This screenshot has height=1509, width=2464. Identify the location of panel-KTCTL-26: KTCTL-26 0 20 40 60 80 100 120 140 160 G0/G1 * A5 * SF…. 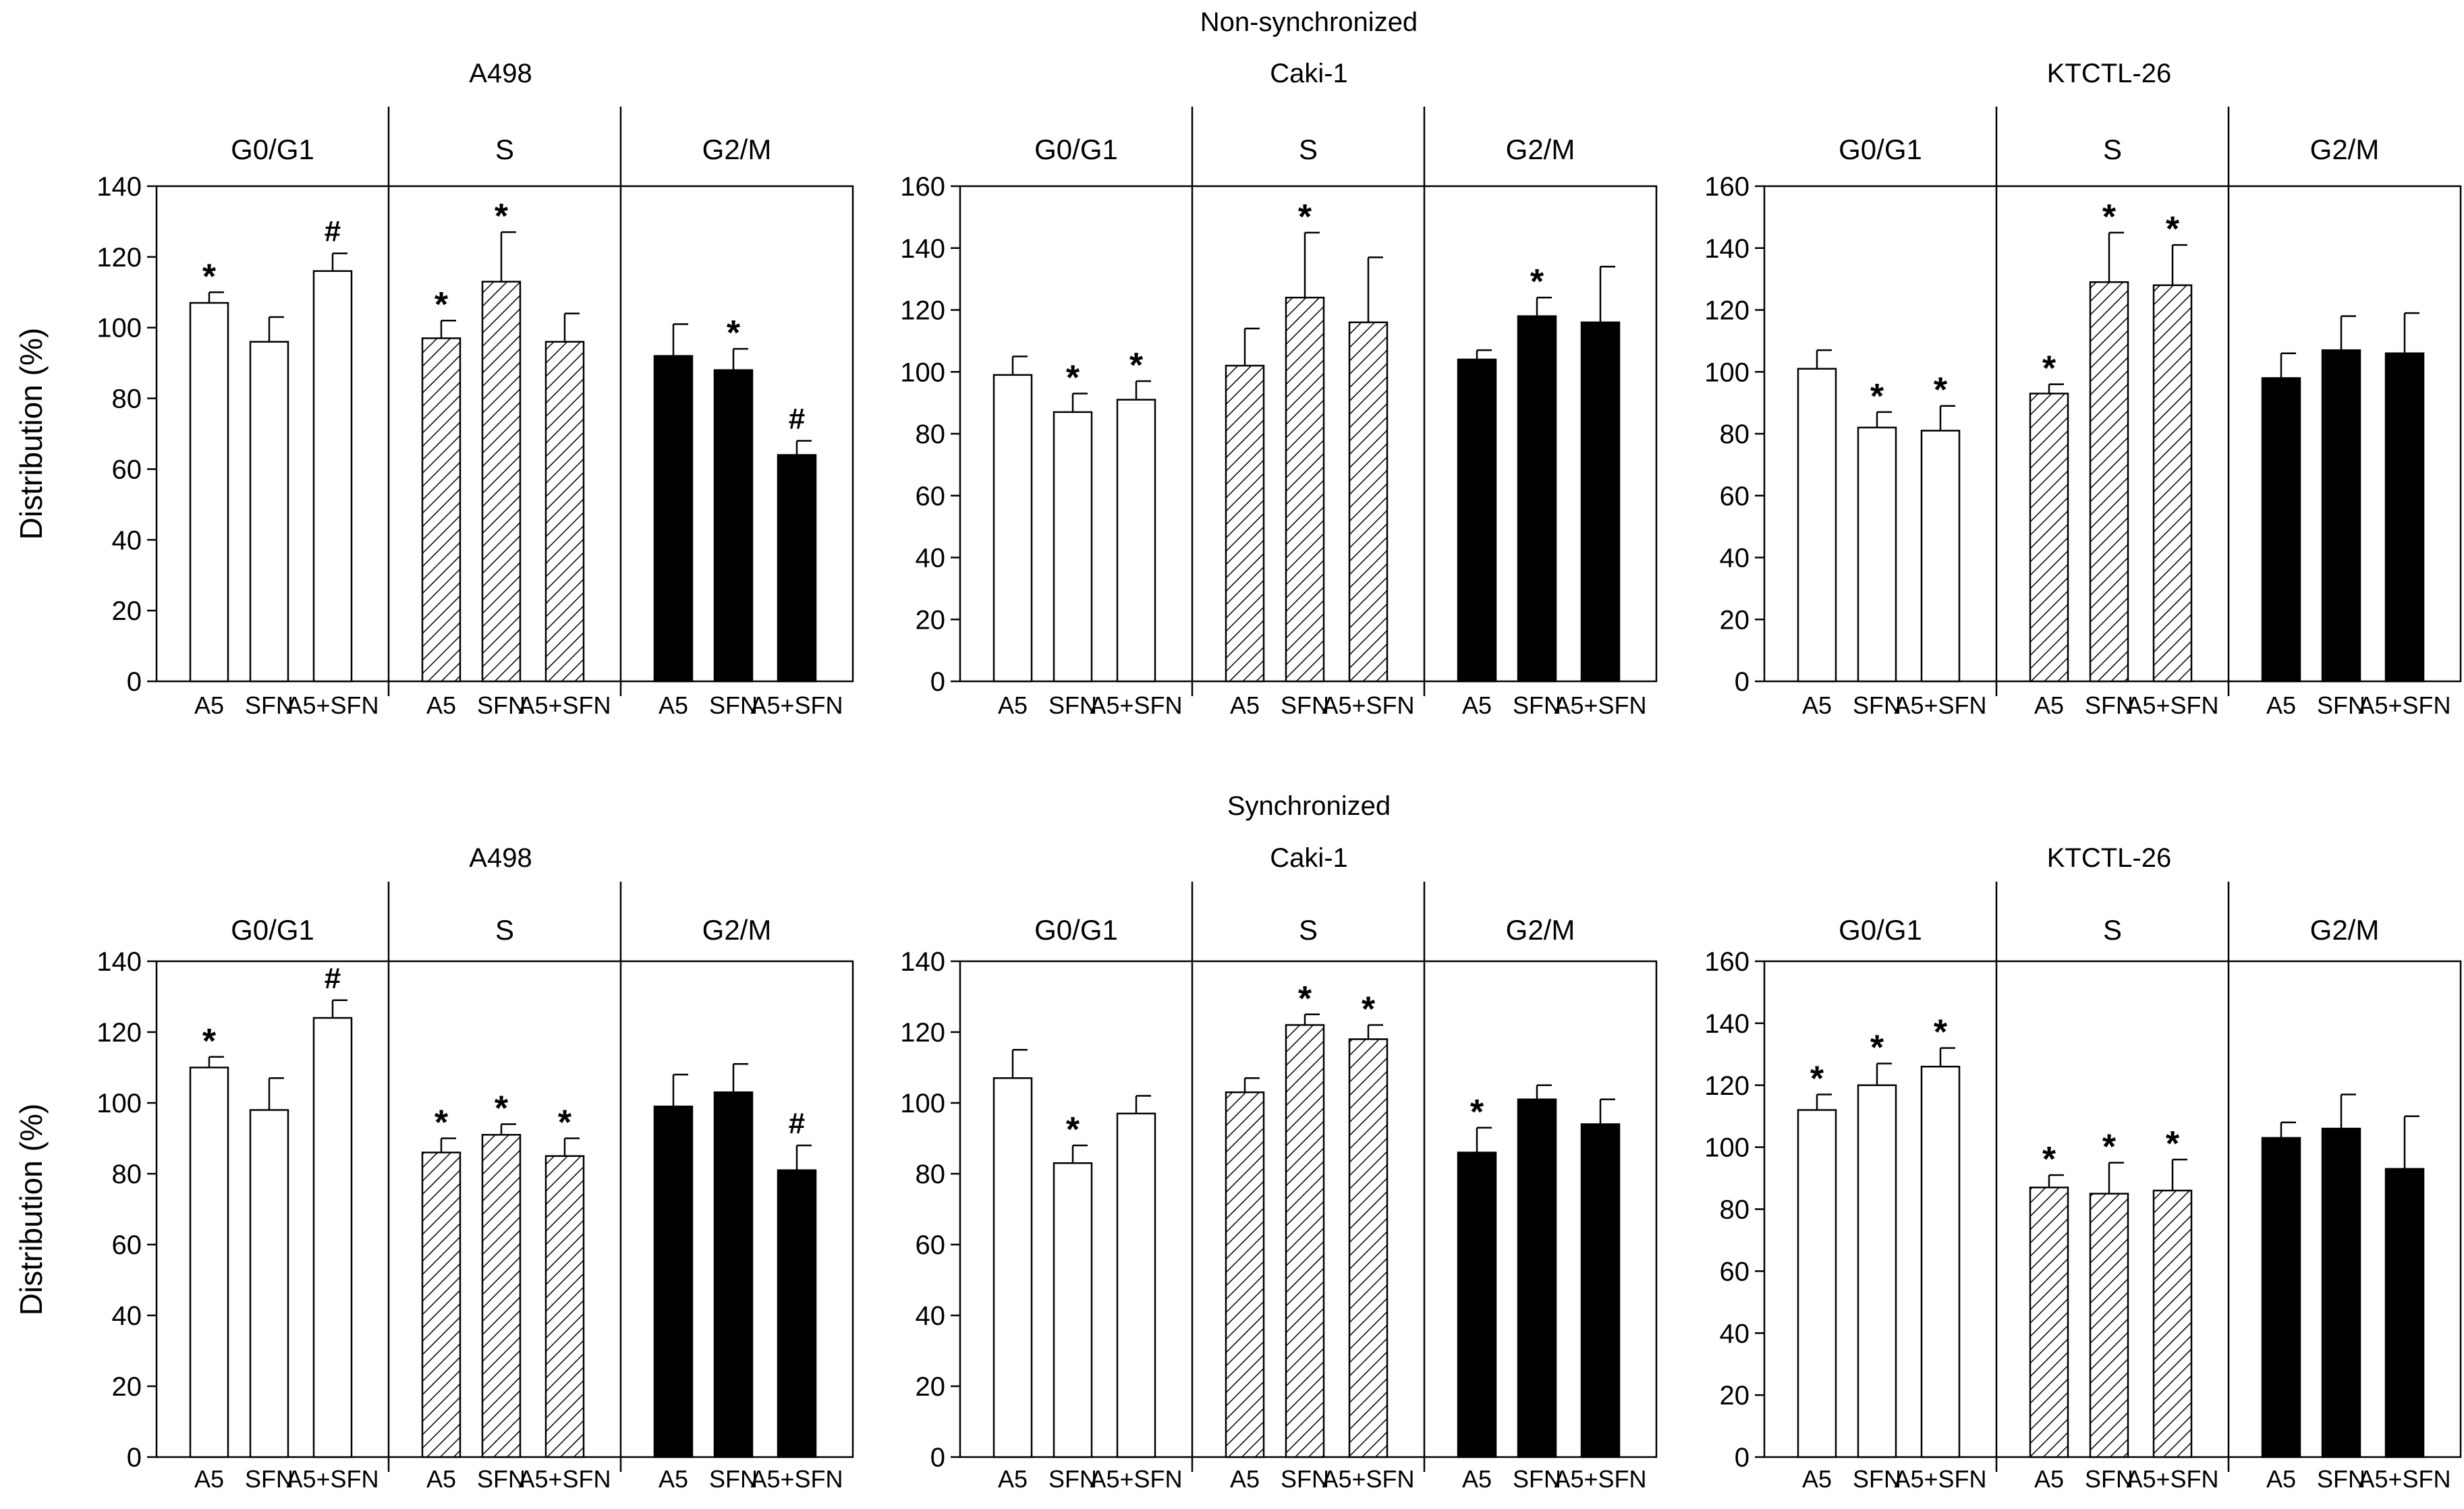
(2083, 1168).